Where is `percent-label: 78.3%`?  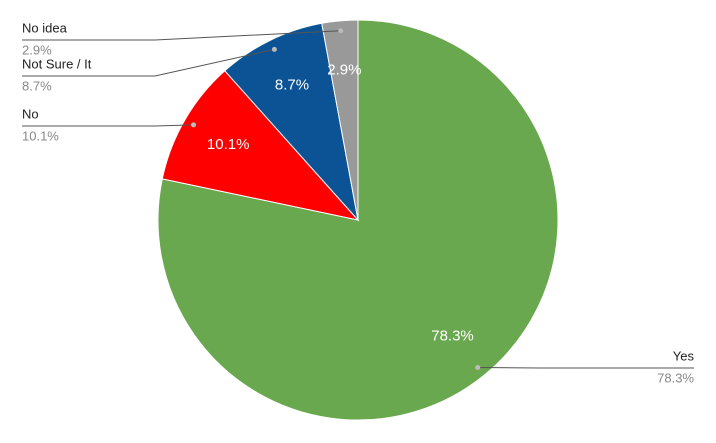 percent-label: 78.3% is located at coordinates (675, 377).